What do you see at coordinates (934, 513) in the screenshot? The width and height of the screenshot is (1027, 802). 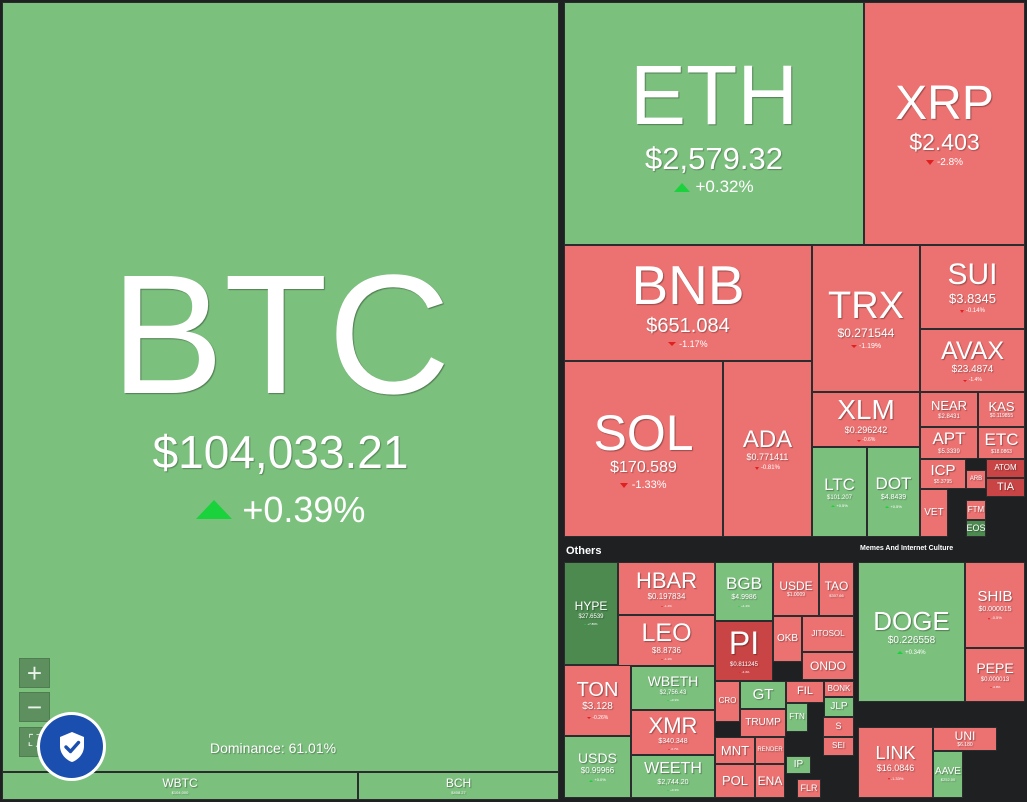 I see `tile-vet: VET` at bounding box center [934, 513].